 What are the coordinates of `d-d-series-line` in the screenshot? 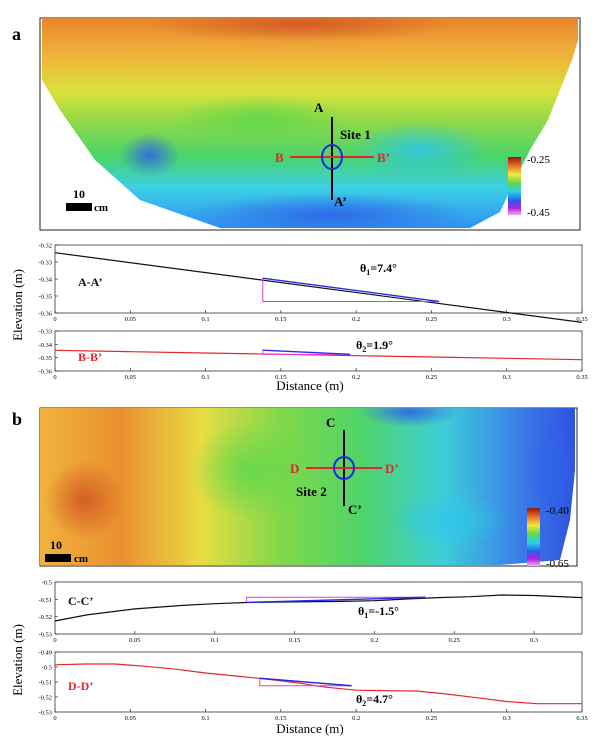 It's located at (318, 684).